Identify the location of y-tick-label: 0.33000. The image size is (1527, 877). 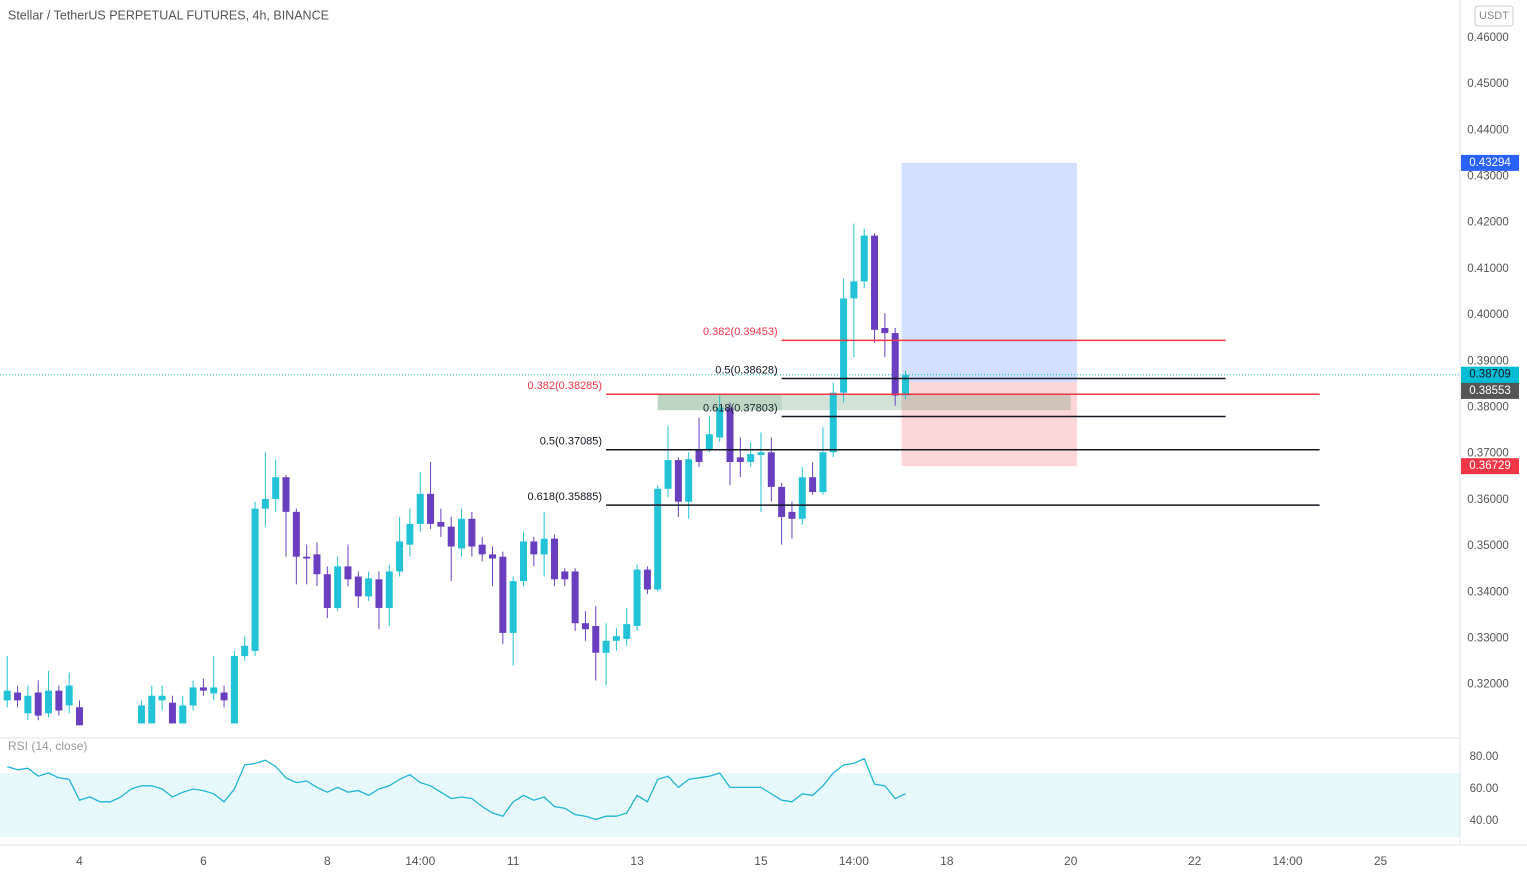
(1488, 638).